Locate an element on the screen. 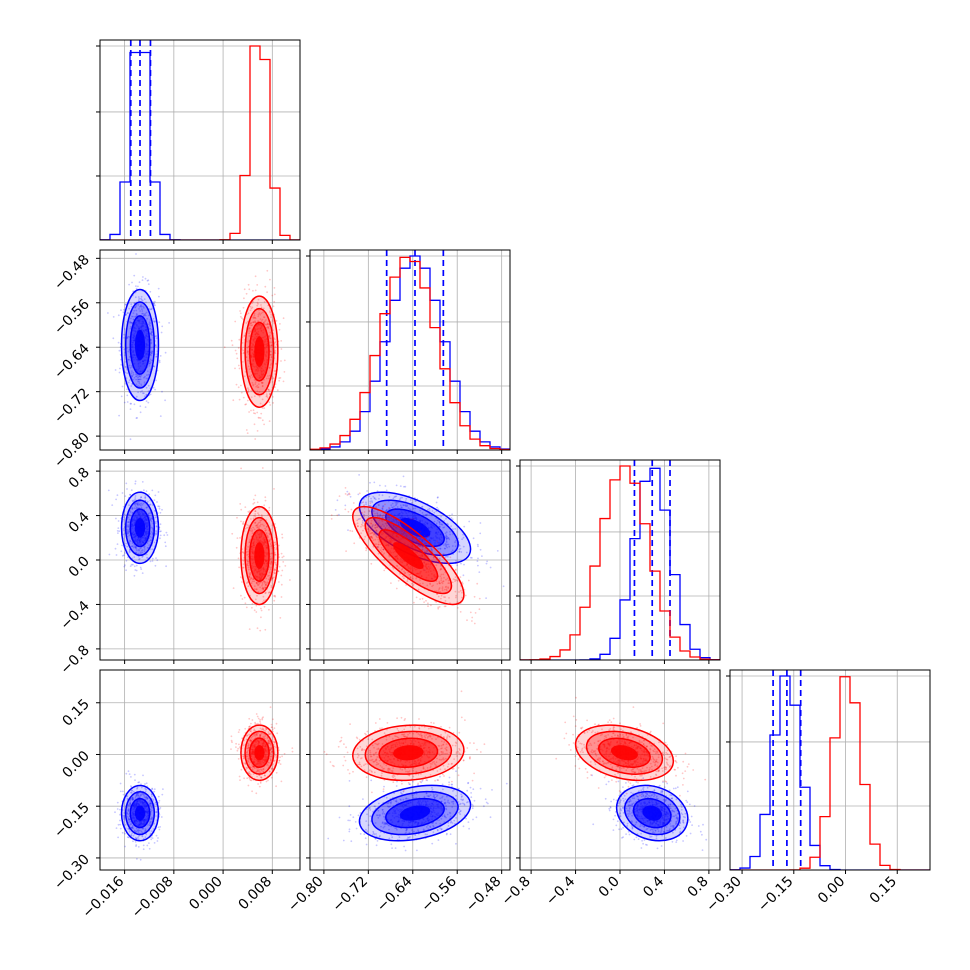 The height and width of the screenshot is (970, 970). panel-content is located at coordinates (419, 560).